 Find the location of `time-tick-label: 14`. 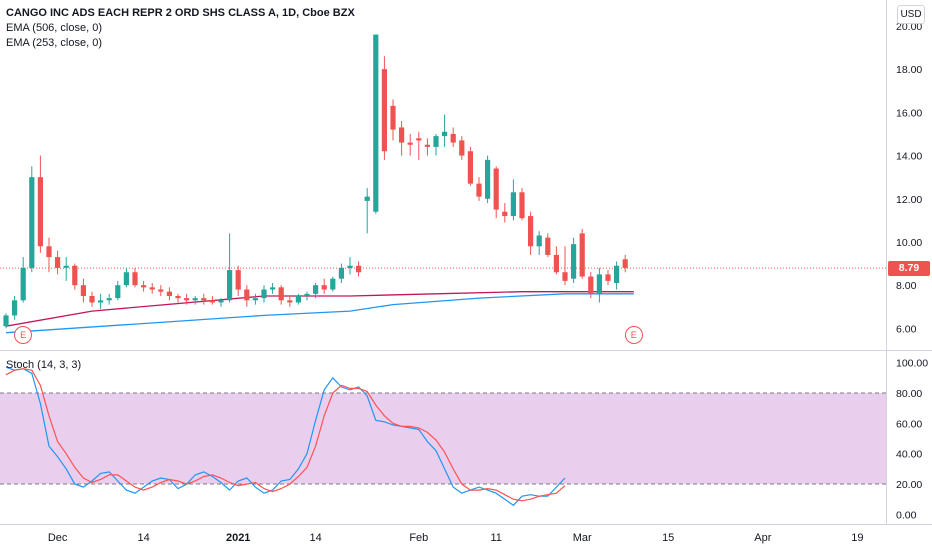

time-tick-label: 14 is located at coordinates (315, 538).